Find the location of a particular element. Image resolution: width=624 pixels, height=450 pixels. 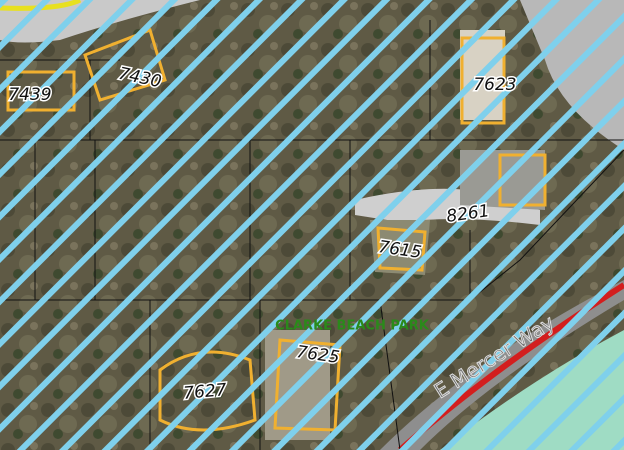

park-label: CLARKE BEACH PARK is located at coordinates (352, 326).